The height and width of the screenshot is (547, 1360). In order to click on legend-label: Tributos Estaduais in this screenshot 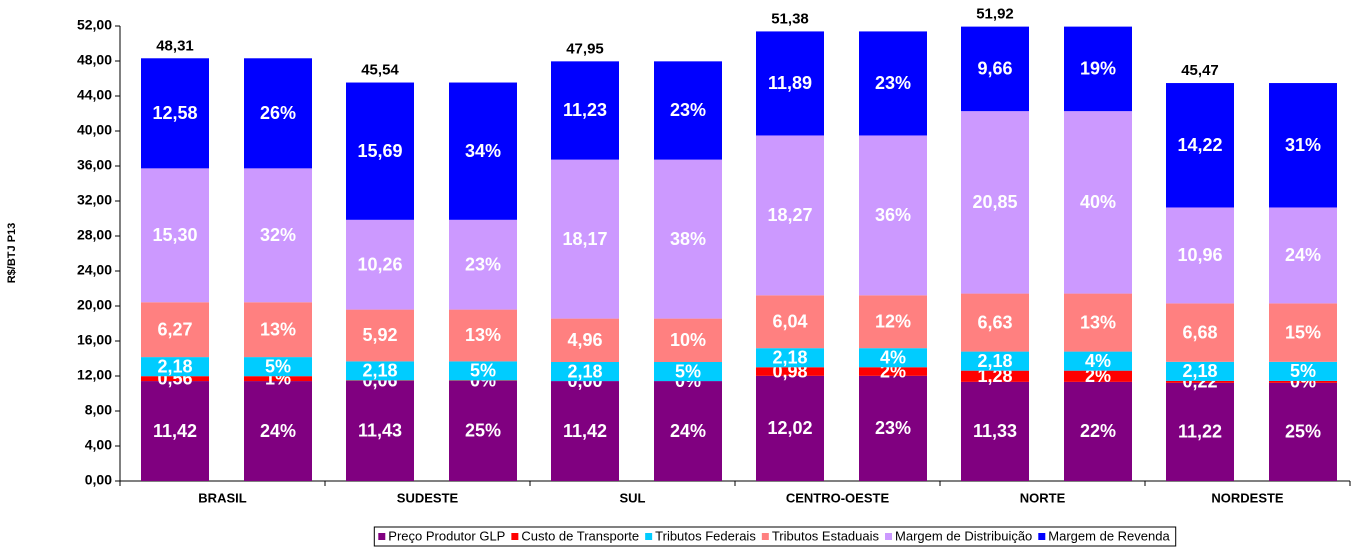, I will do `click(826, 535)`.